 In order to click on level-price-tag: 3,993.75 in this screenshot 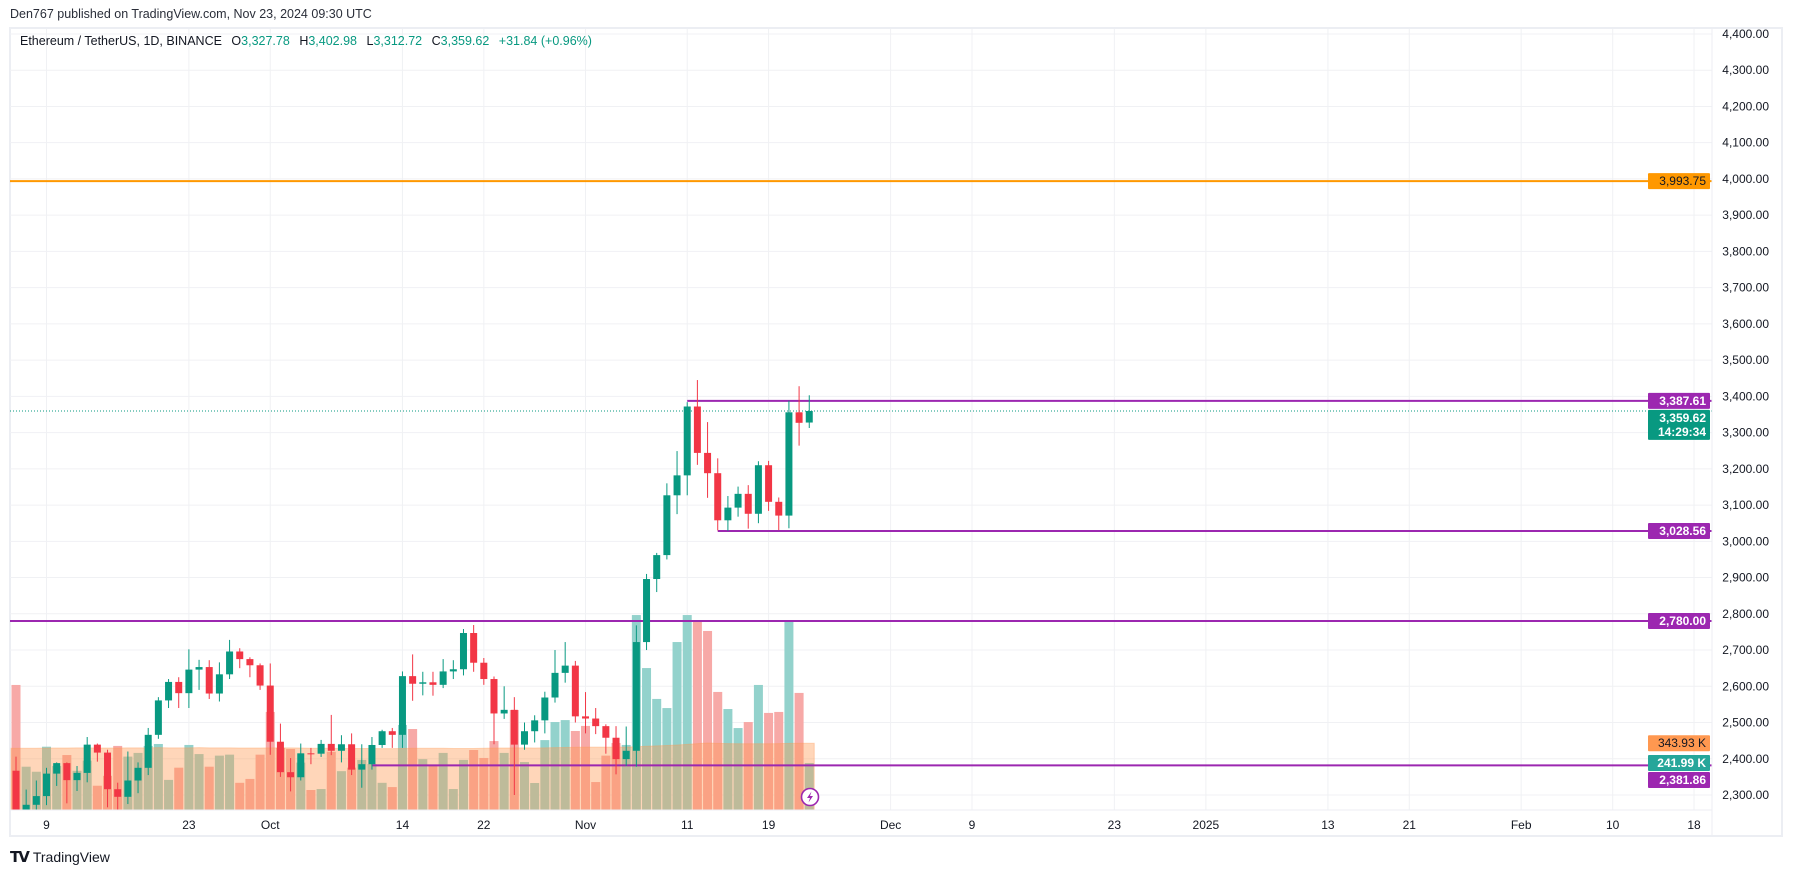, I will do `click(1679, 181)`.